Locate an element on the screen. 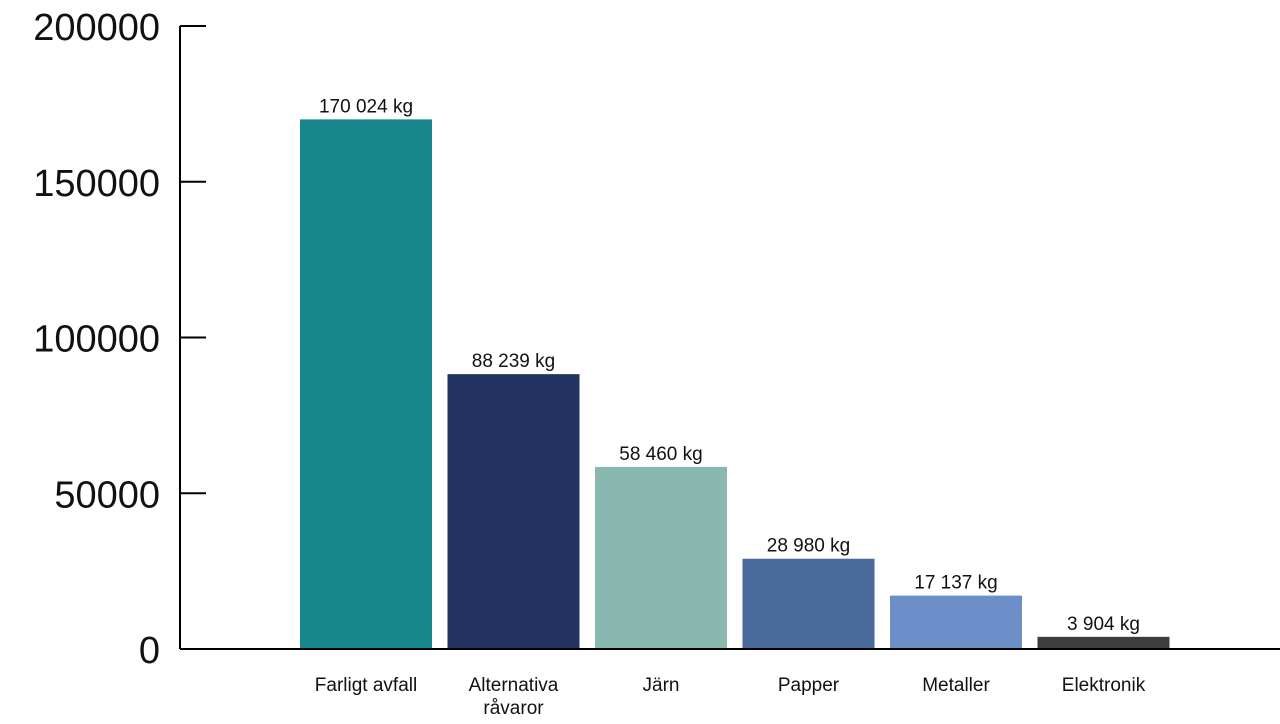 Image resolution: width=1280 pixels, height=724 pixels. bar-value-label: 17 137 kg is located at coordinates (955, 583).